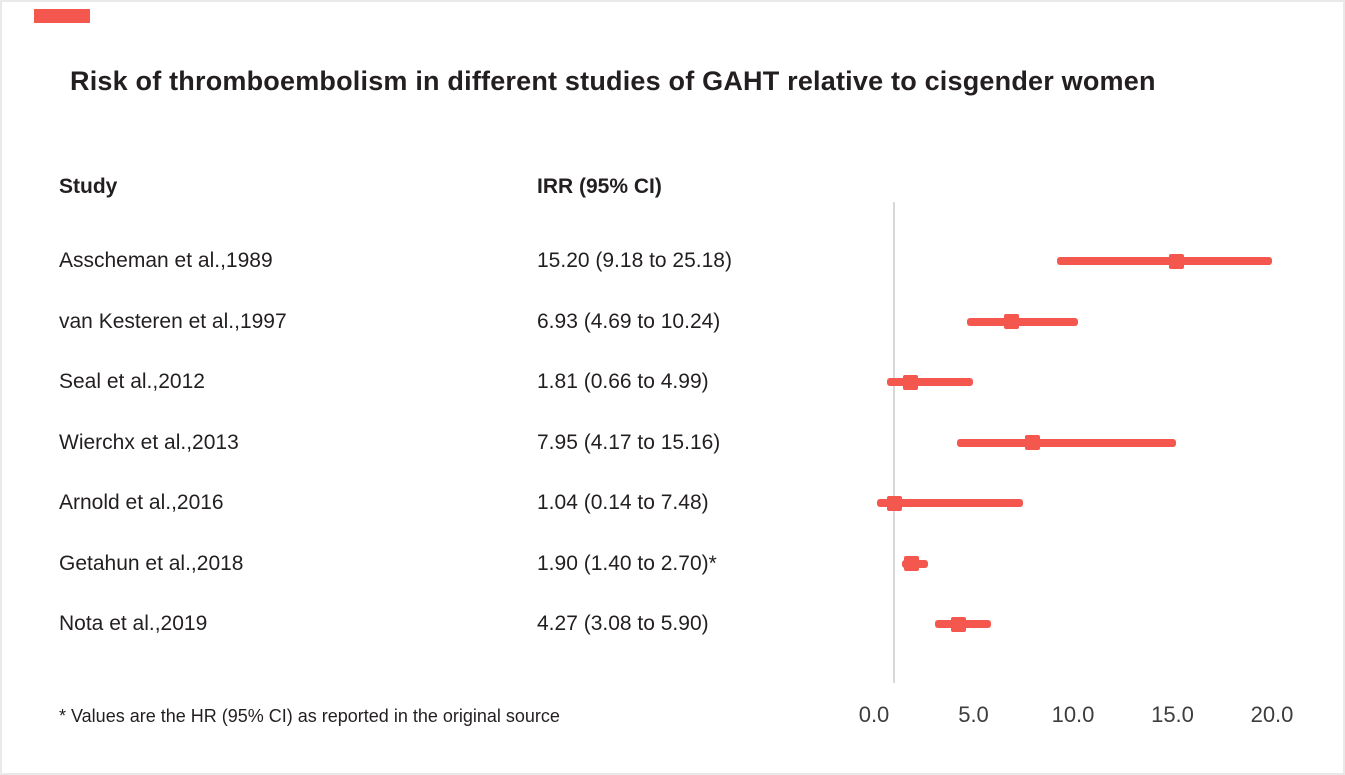  I want to click on study-label: Asscheman et al.,1989, so click(166, 260).